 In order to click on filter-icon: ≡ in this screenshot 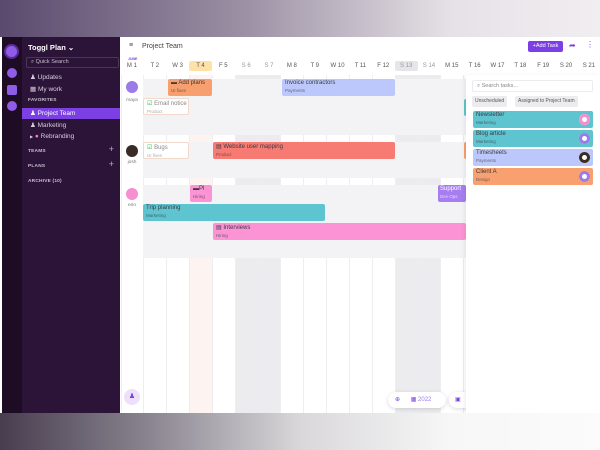, I will do `click(131, 45)`.